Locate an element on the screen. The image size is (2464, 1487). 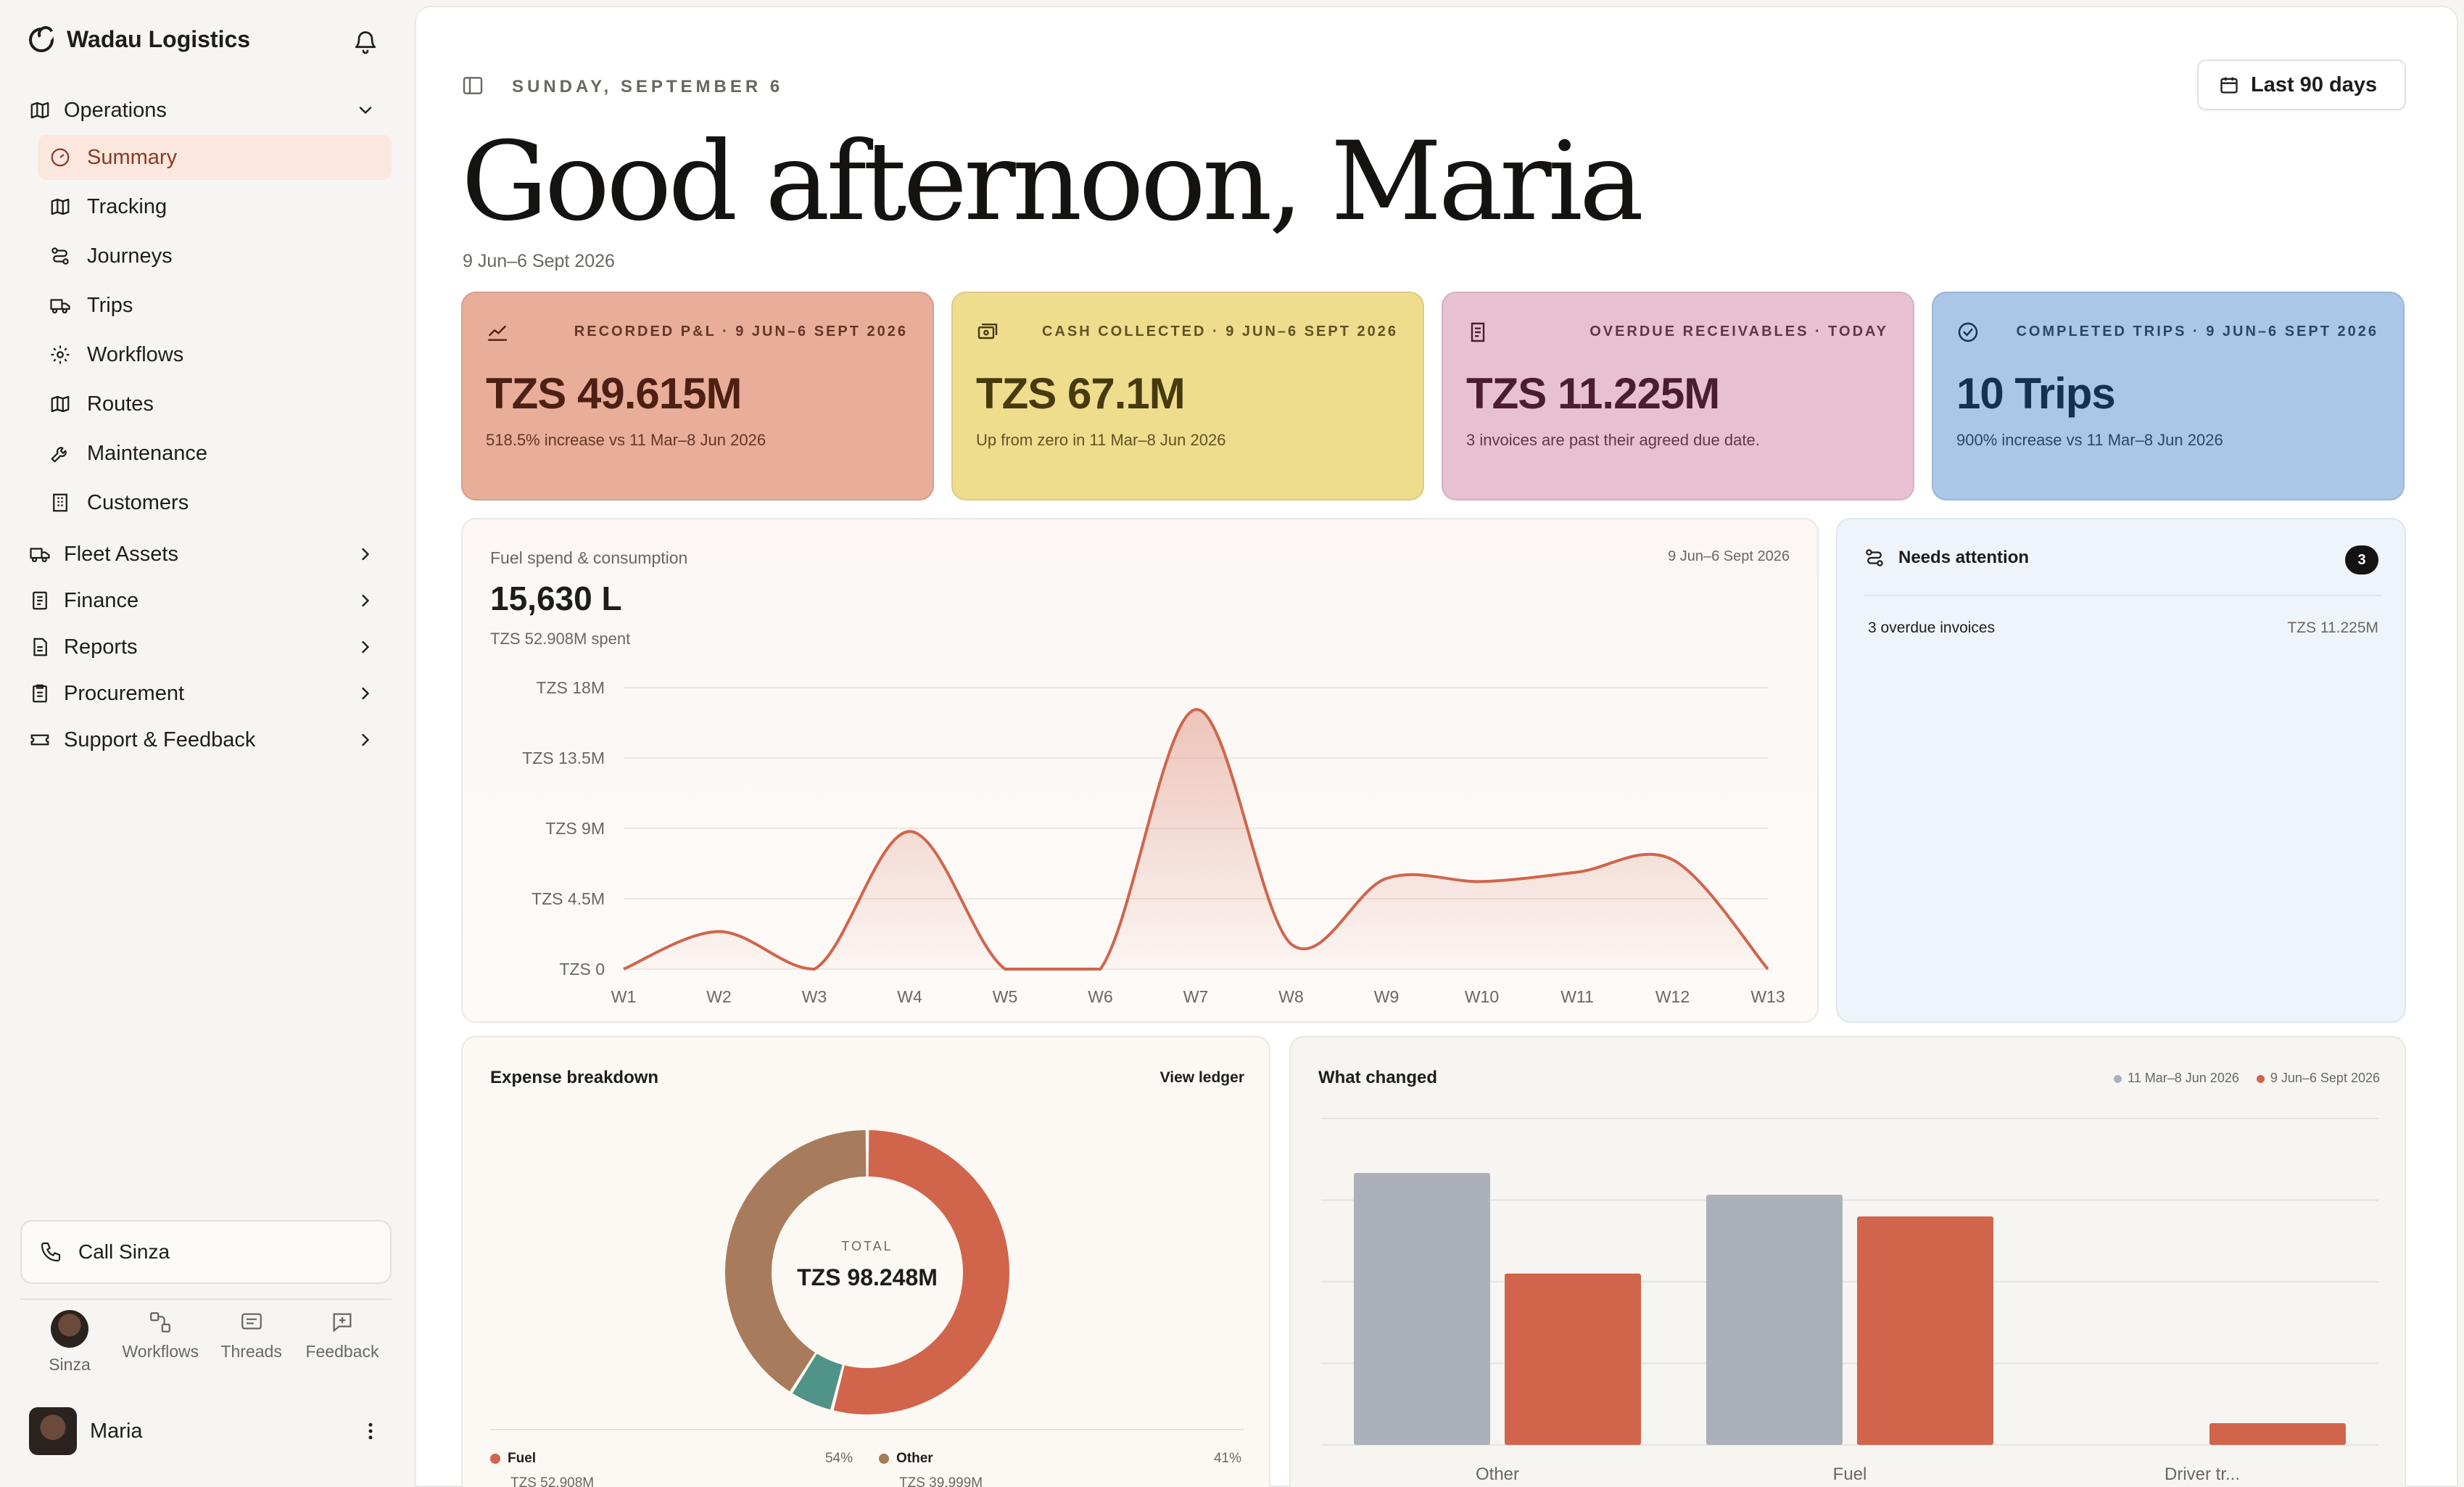
view-ledger-link: View ledger is located at coordinates (1201, 1077).